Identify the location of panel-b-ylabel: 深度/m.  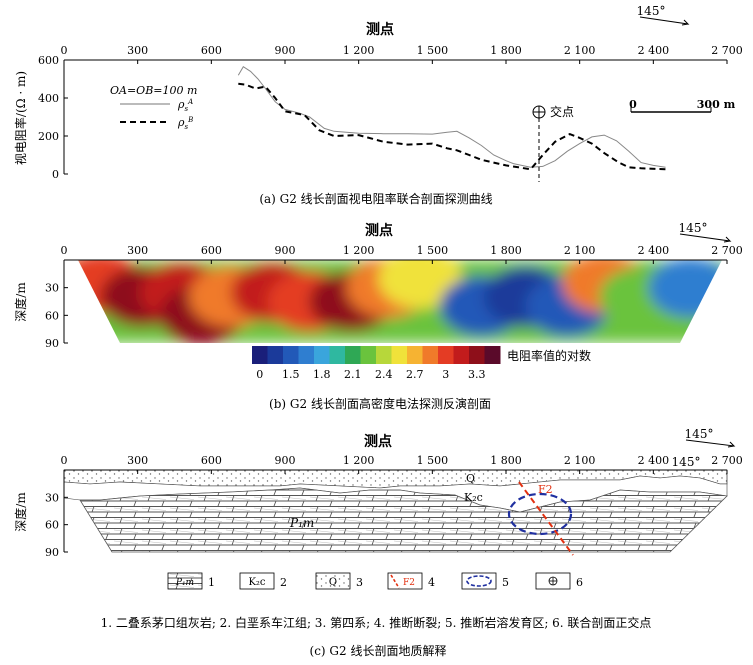
(20, 302).